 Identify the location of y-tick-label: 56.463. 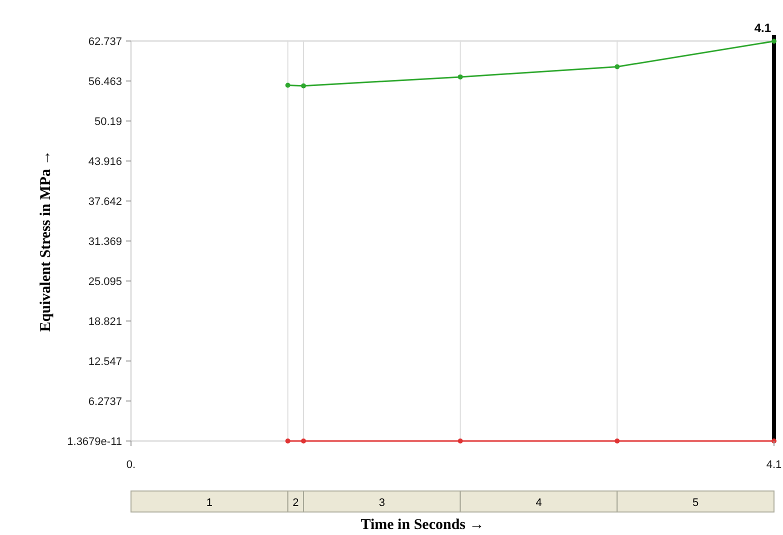
(105, 82).